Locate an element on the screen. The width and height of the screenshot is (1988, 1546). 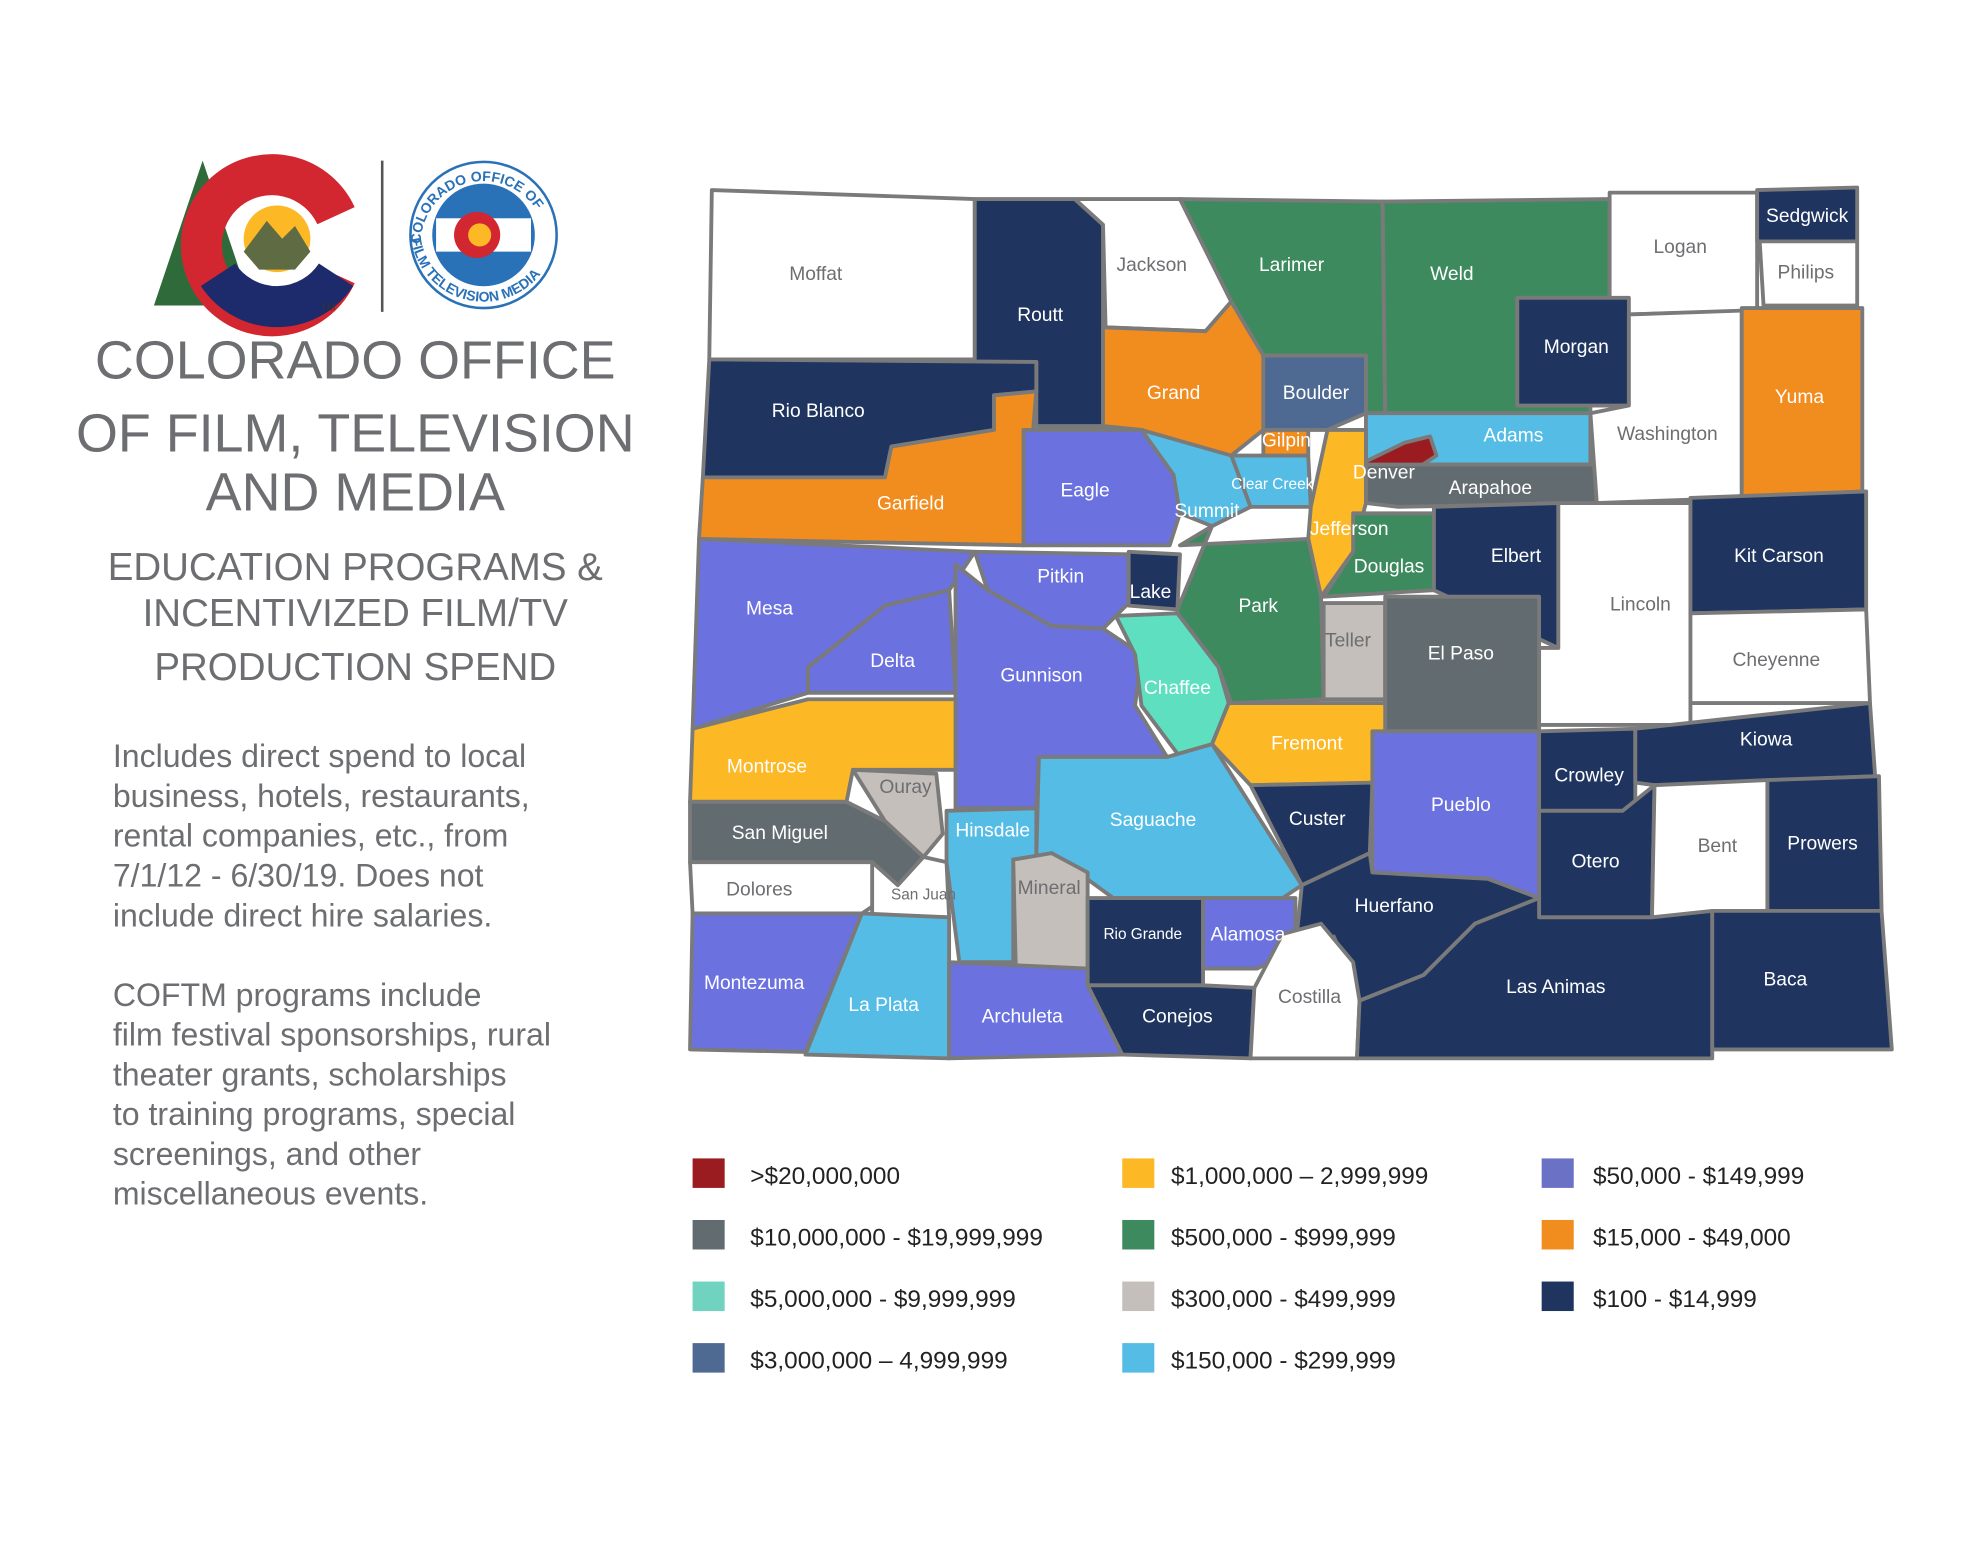
county-label: San Juan is located at coordinates (923, 894).